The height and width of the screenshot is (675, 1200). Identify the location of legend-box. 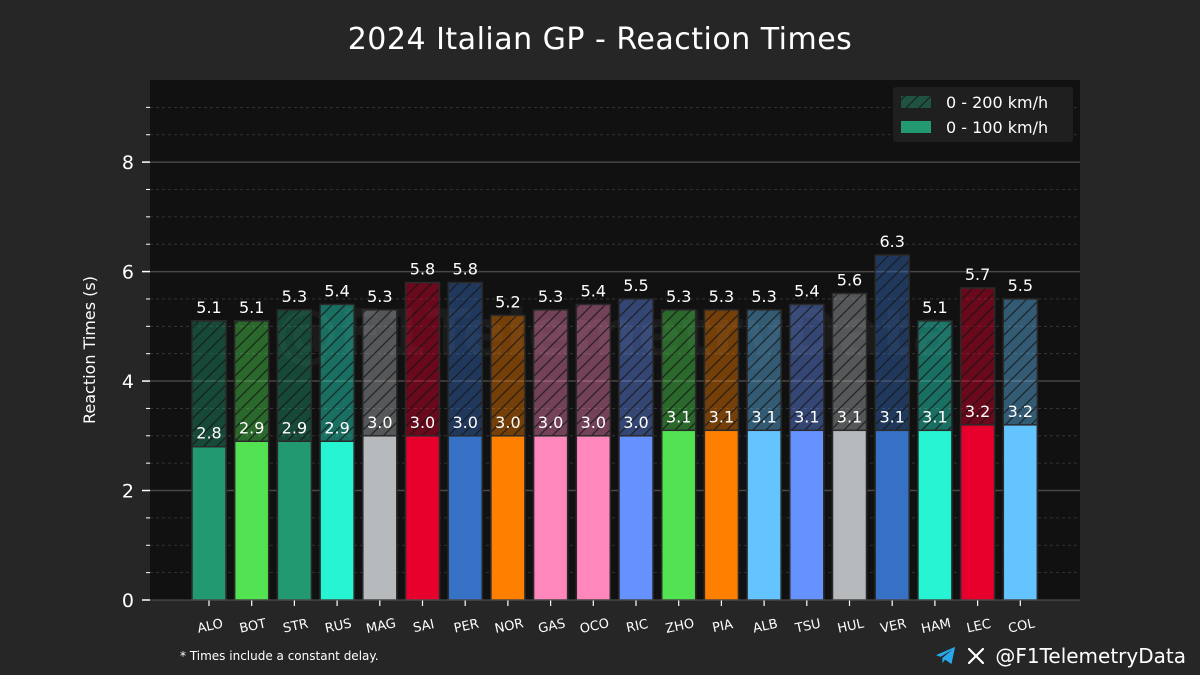
(983, 114).